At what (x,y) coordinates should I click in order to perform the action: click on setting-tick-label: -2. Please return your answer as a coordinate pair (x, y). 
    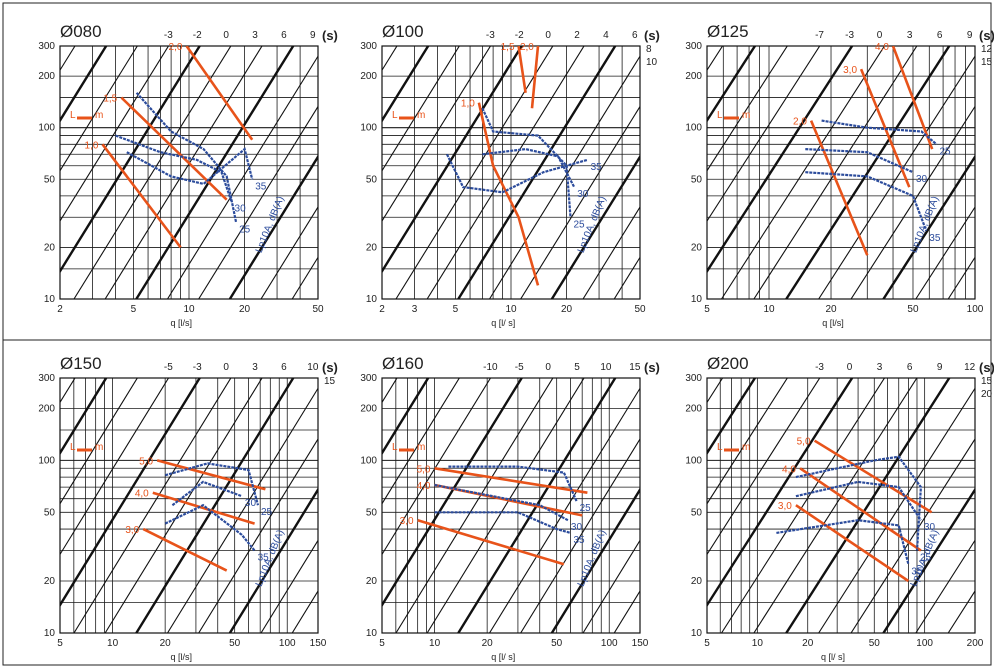
    Looking at the image, I should click on (519, 35).